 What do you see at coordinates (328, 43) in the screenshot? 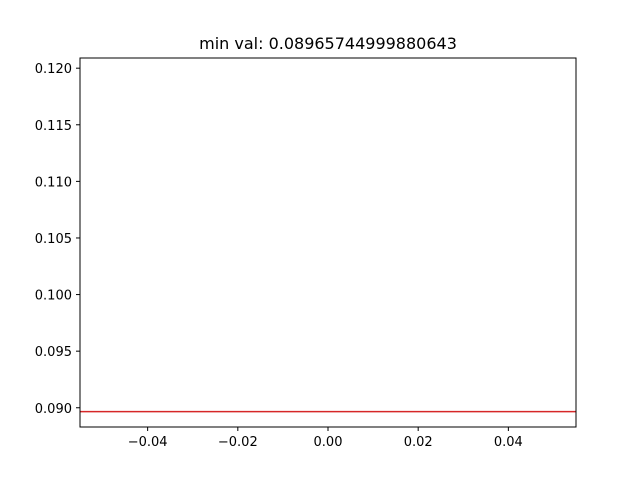
I see `chart-title: min val: 0.08965744999880643` at bounding box center [328, 43].